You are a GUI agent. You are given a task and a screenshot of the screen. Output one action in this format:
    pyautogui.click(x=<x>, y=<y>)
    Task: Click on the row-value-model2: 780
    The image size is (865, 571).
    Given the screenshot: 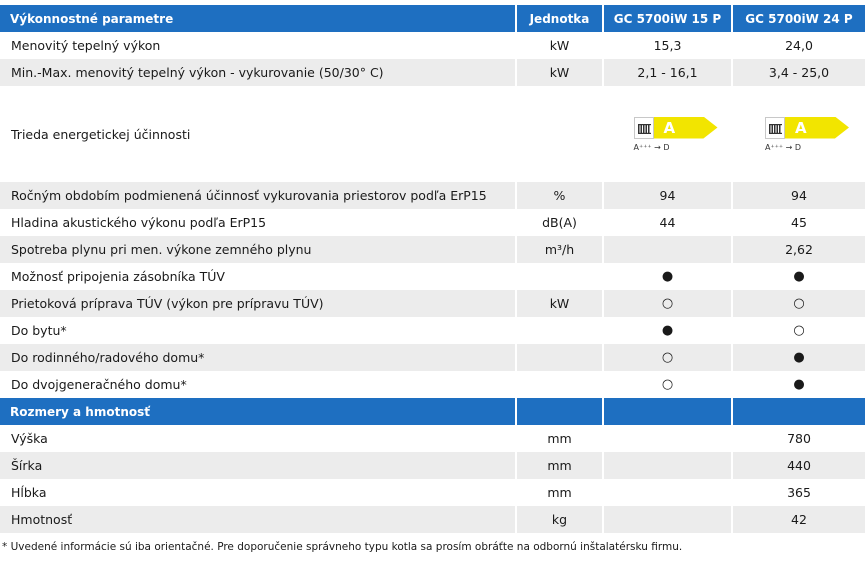 What is the action you would take?
    pyautogui.click(x=799, y=438)
    